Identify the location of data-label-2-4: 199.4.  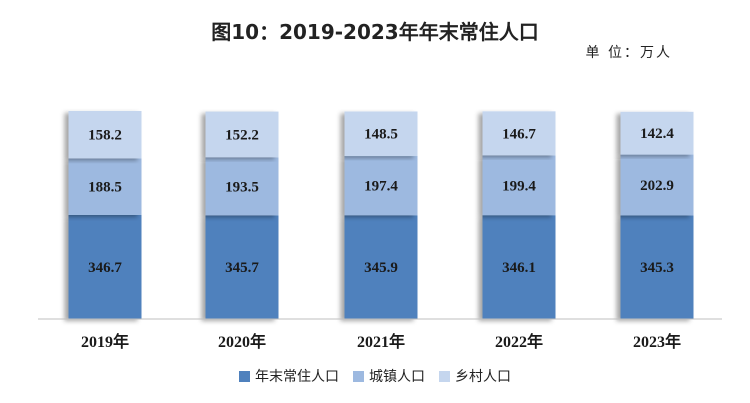
(519, 186).